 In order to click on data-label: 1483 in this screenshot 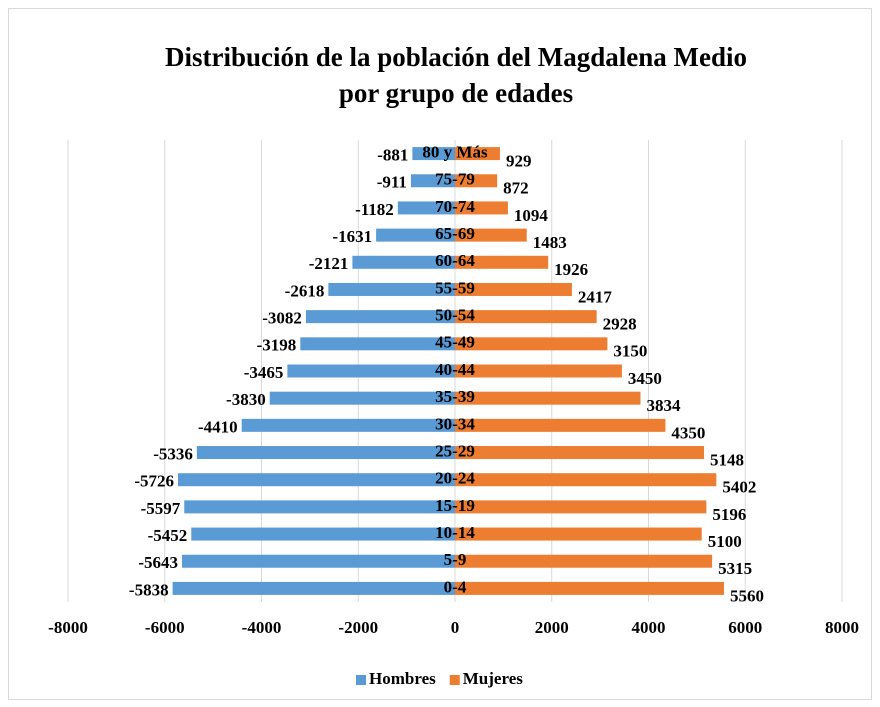, I will do `click(550, 242)`.